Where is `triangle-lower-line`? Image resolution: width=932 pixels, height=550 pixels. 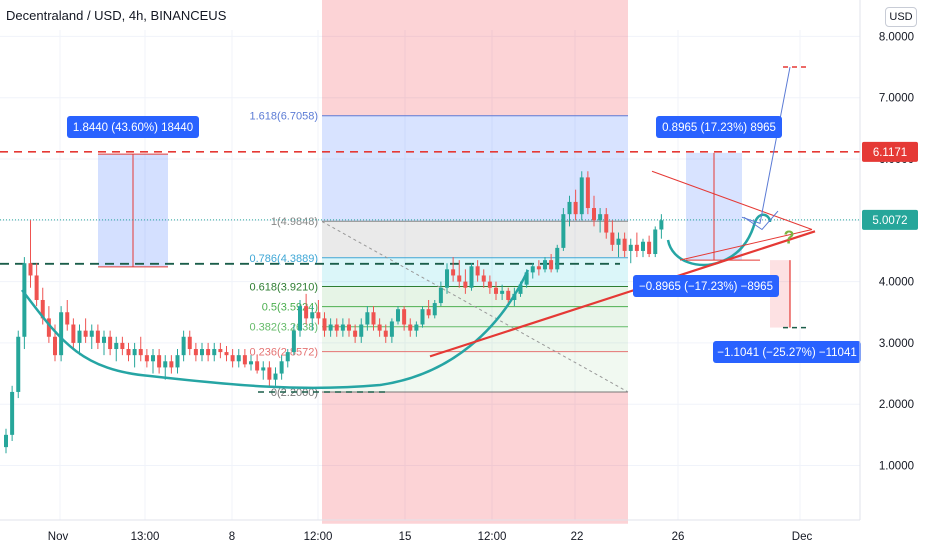 triangle-lower-line is located at coordinates (746, 245).